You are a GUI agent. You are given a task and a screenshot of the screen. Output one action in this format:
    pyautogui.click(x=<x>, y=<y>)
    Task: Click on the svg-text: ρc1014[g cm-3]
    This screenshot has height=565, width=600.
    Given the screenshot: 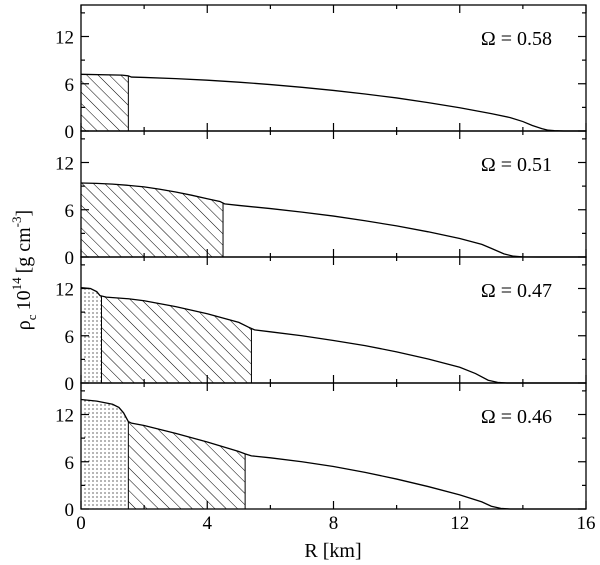 What is the action you would take?
    pyautogui.click(x=24, y=270)
    